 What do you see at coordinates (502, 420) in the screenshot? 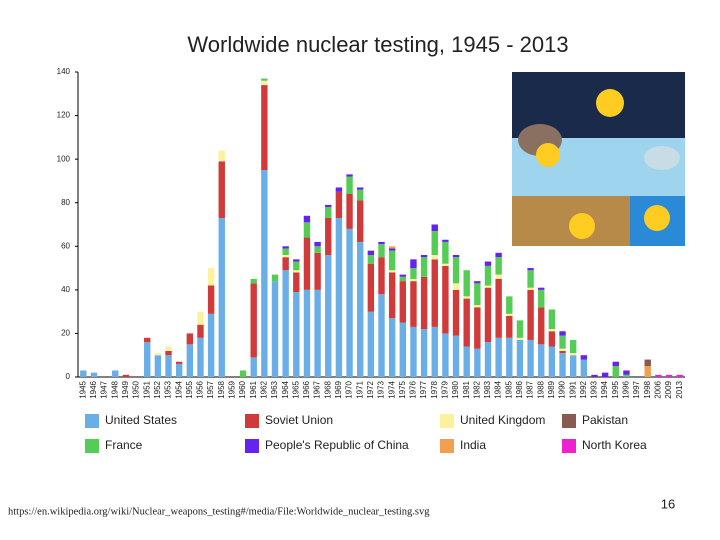
I see `legend-label: United Kingdom` at bounding box center [502, 420].